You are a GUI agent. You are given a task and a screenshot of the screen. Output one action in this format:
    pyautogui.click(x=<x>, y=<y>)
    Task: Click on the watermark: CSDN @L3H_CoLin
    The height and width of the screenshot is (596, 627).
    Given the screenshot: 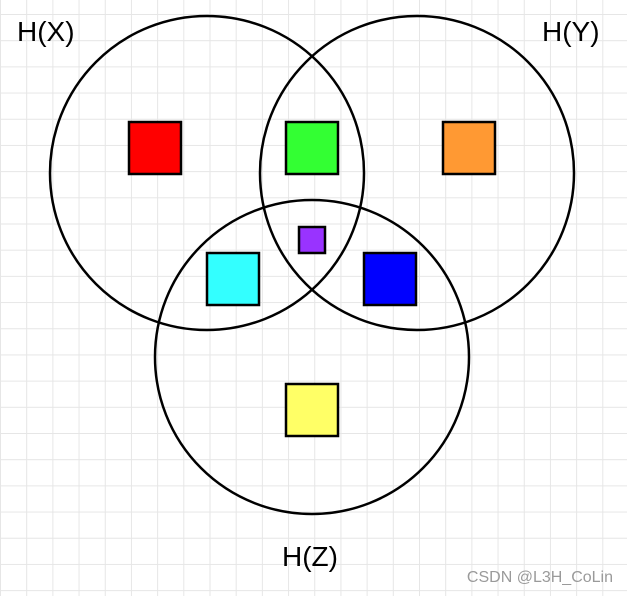 What is the action you would take?
    pyautogui.click(x=539, y=577)
    